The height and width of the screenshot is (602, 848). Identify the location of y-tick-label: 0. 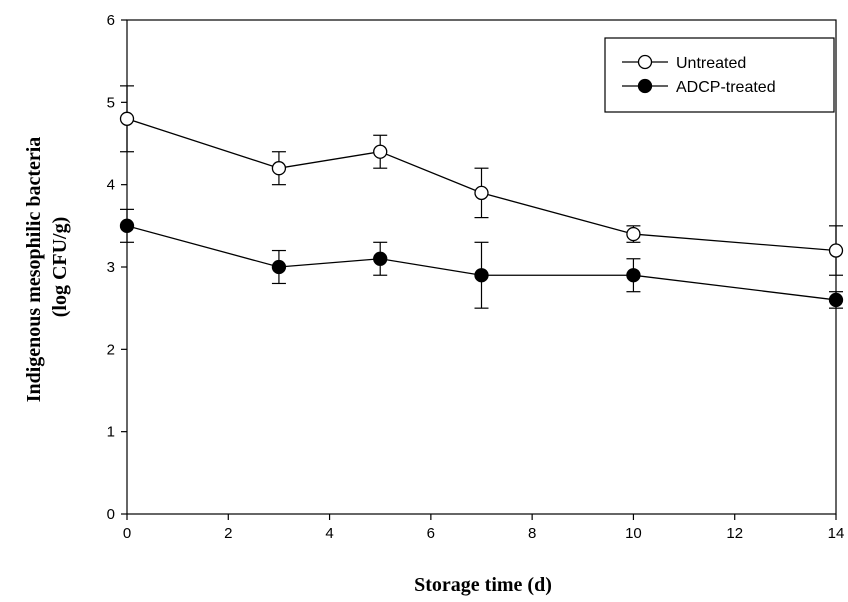
(111, 514).